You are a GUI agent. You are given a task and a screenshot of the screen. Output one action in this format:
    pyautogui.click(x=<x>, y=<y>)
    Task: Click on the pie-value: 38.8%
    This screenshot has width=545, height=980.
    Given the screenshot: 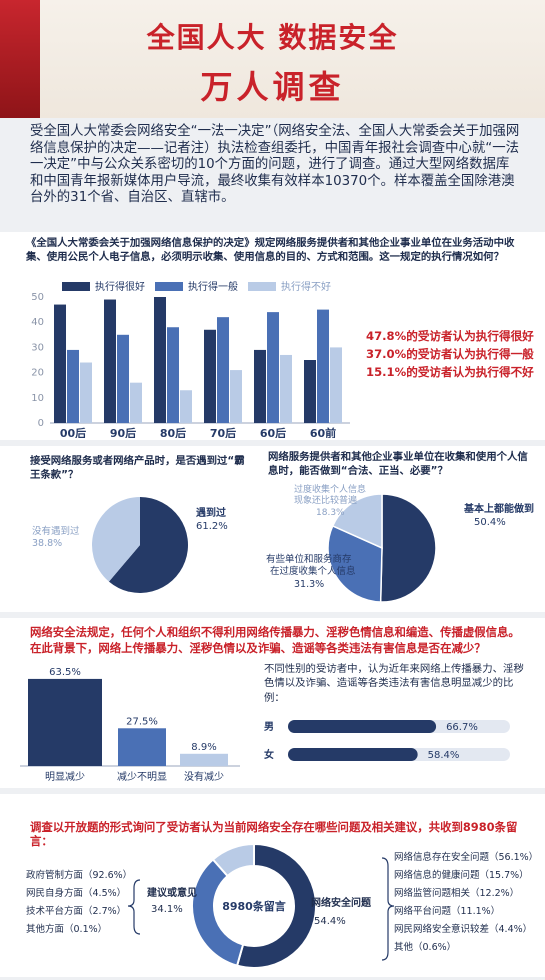 What is the action you would take?
    pyautogui.click(x=47, y=543)
    